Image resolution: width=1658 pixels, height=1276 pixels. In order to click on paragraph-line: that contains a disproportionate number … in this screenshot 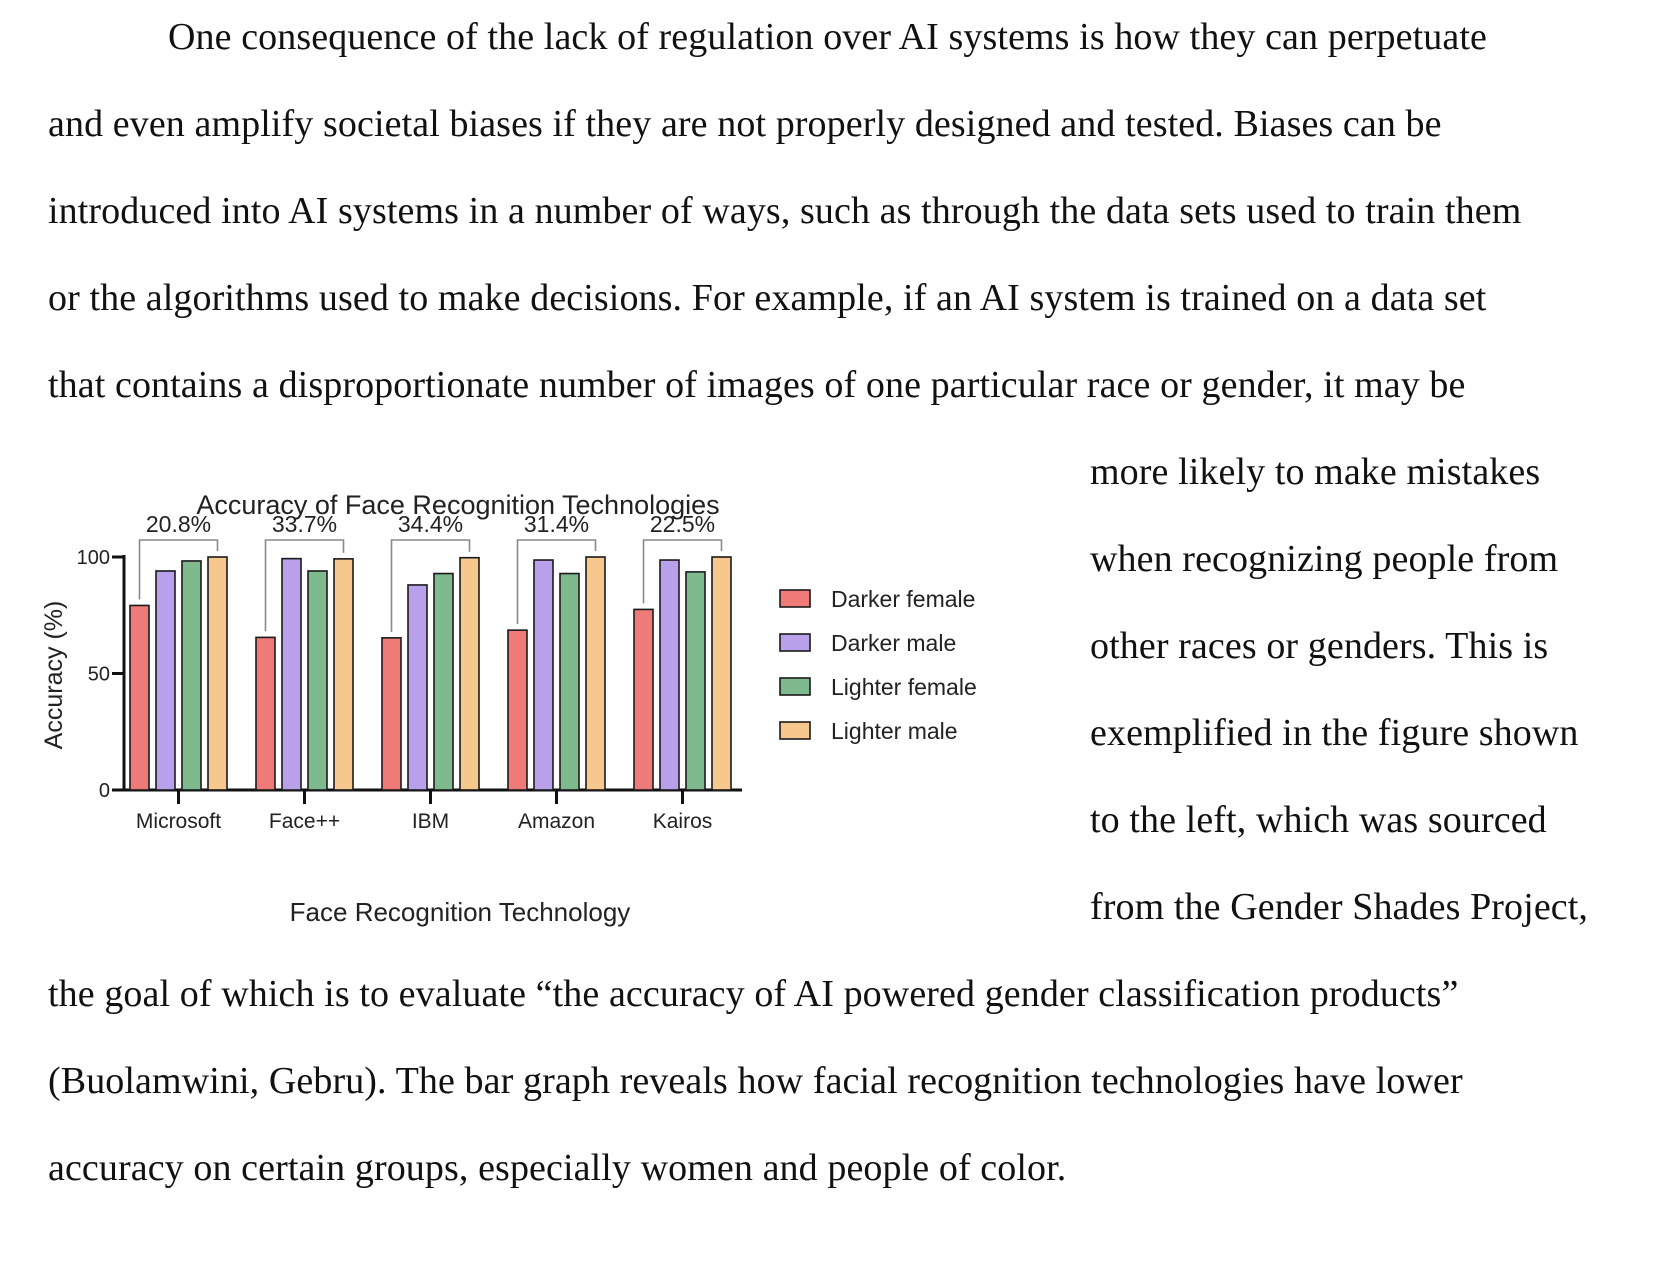, I will do `click(757, 385)`.